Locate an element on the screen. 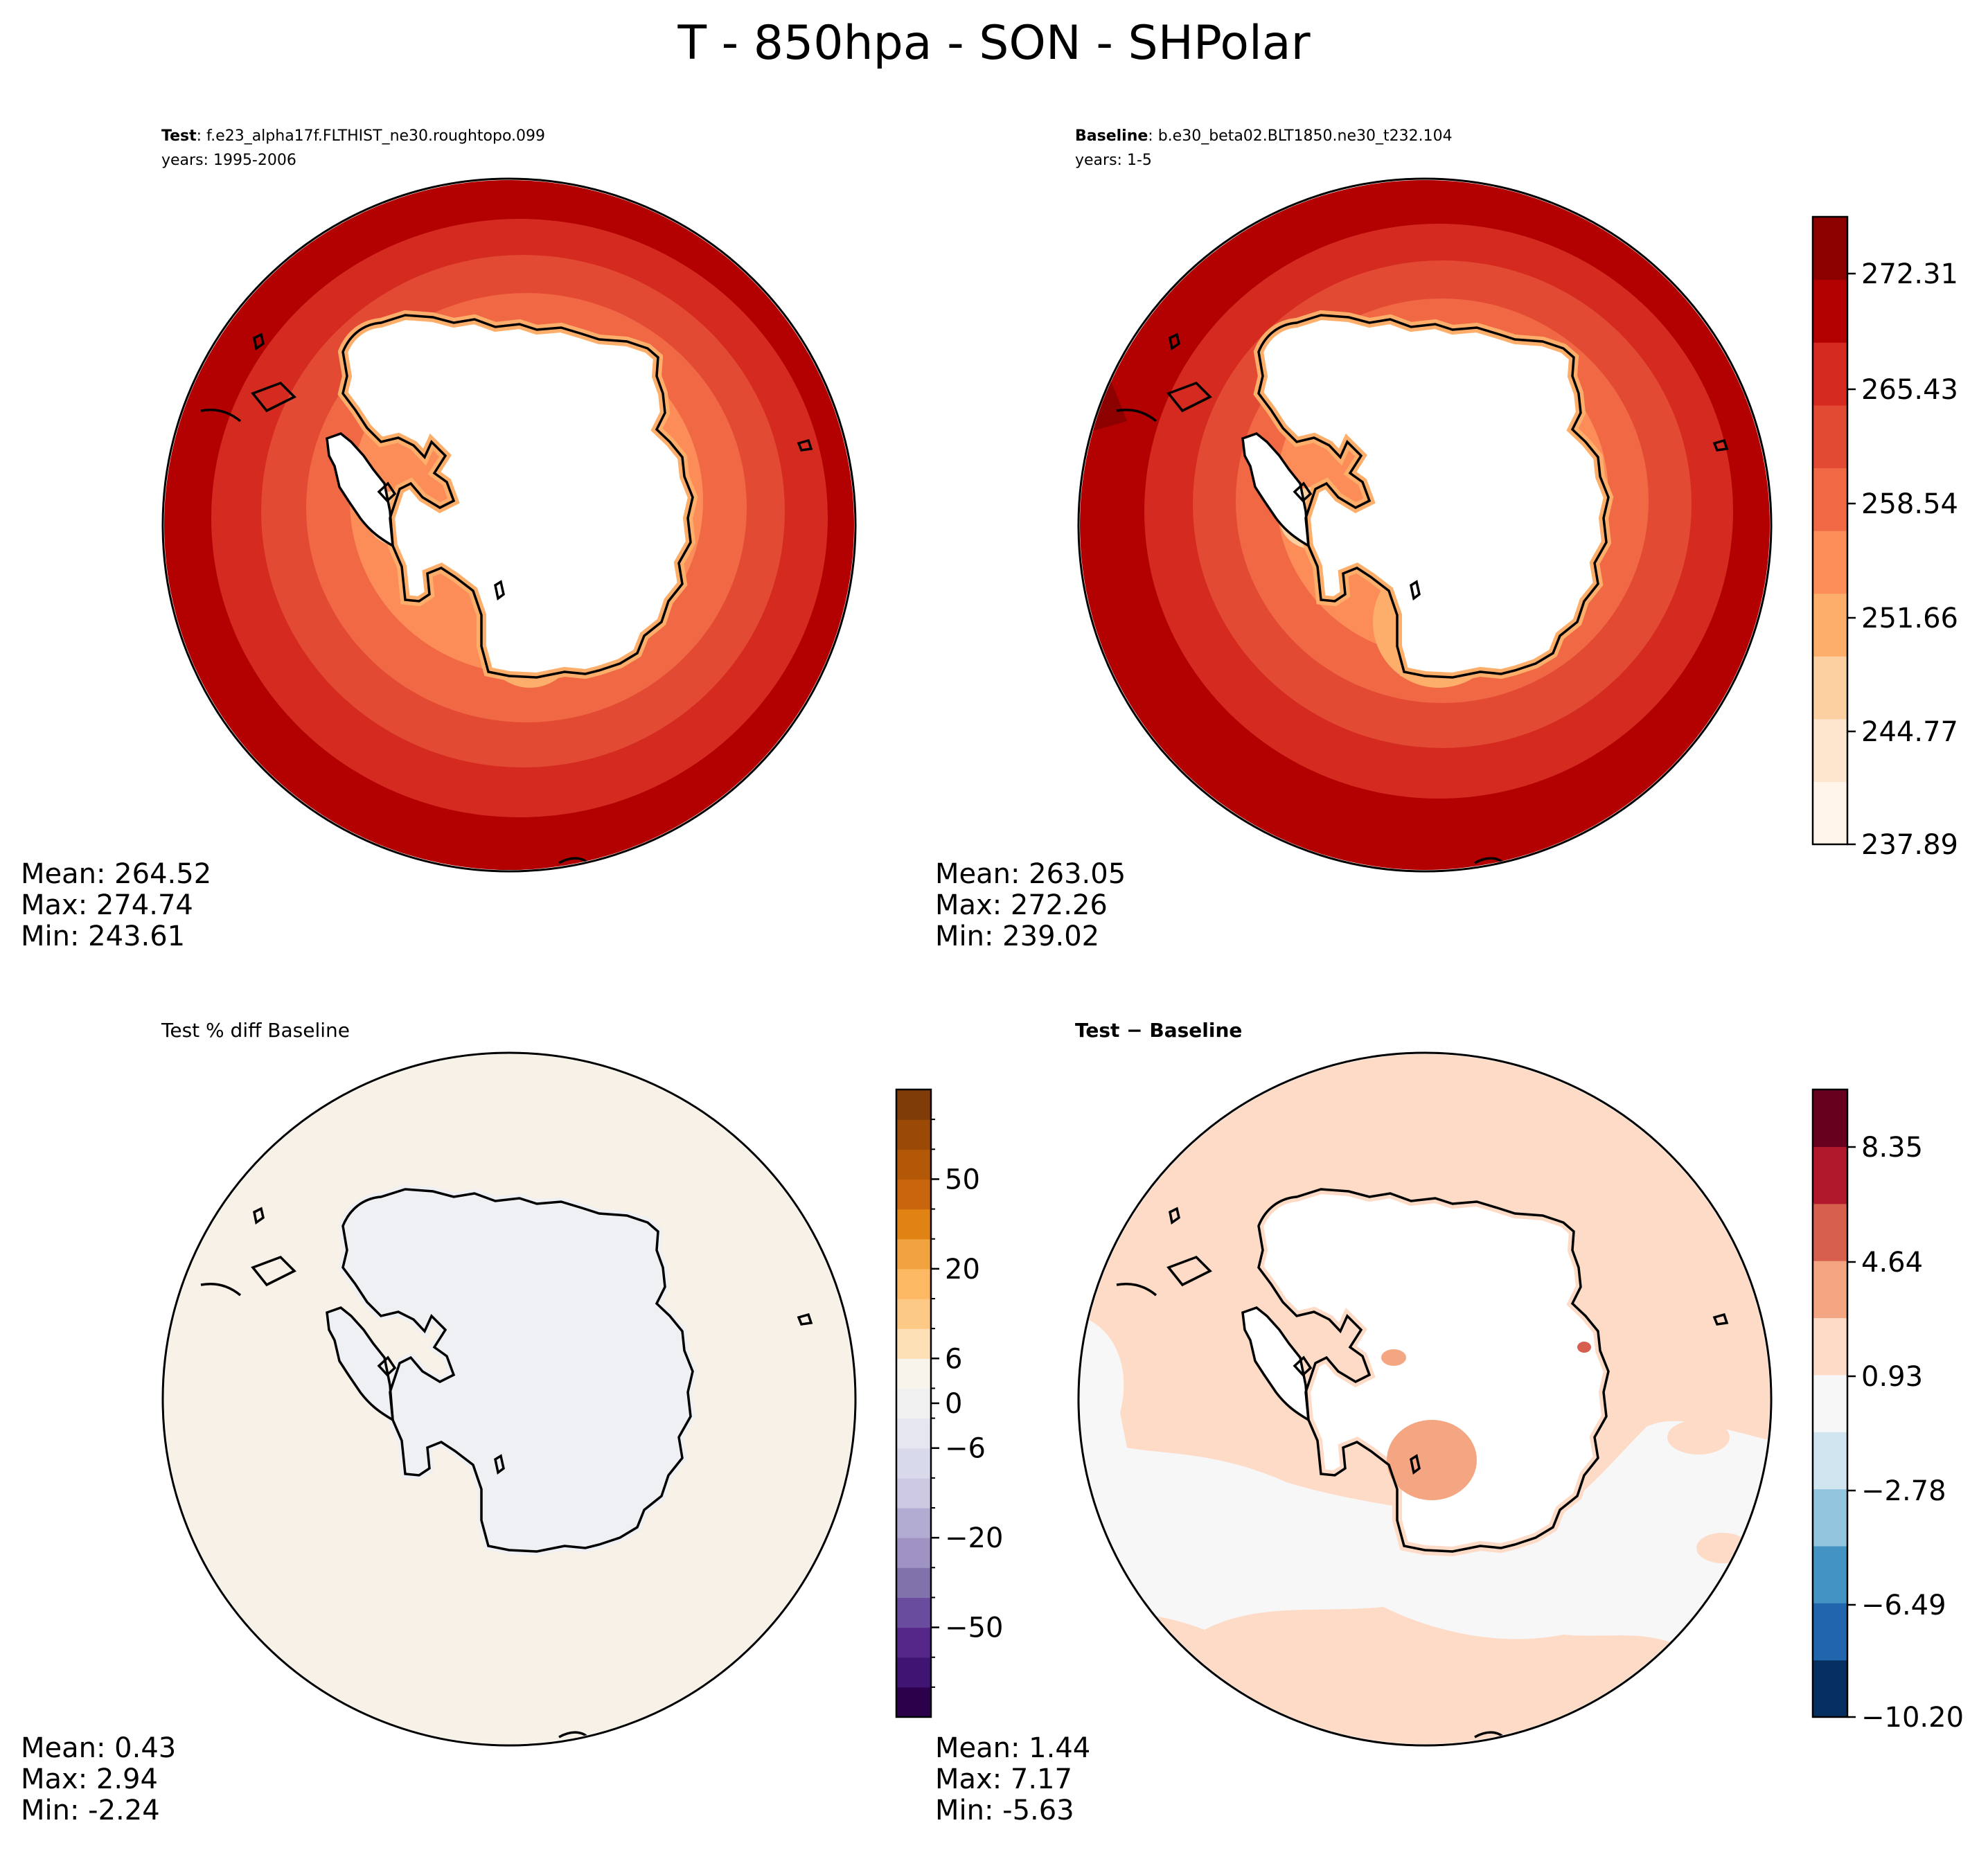  test-map-boundary is located at coordinates (509, 525).